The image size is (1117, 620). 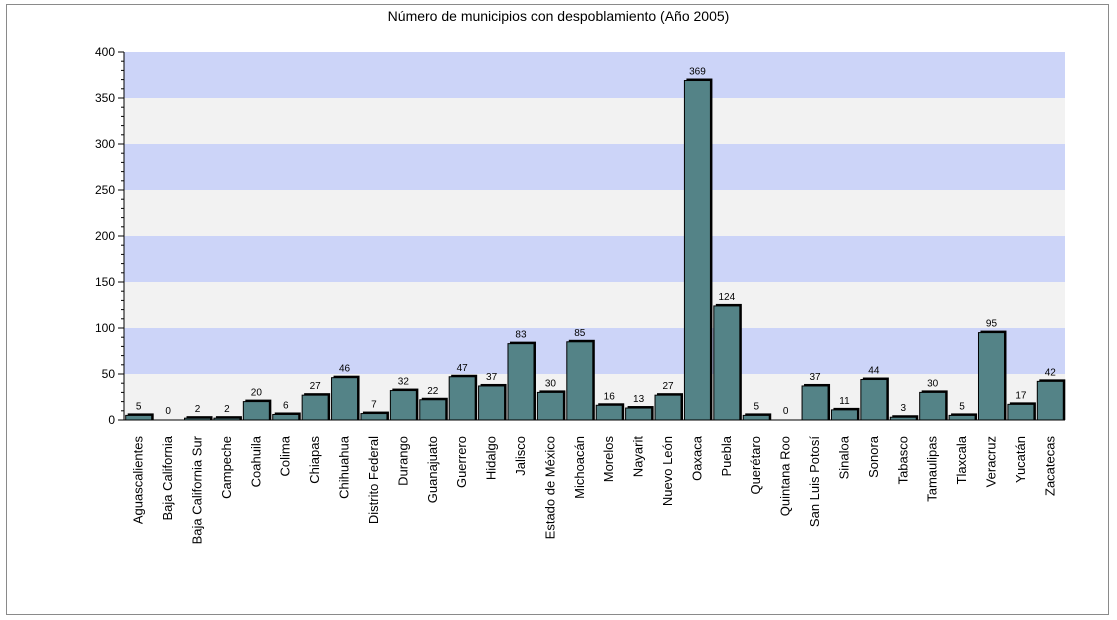 I want to click on y-tick-label: 200, so click(x=105, y=236).